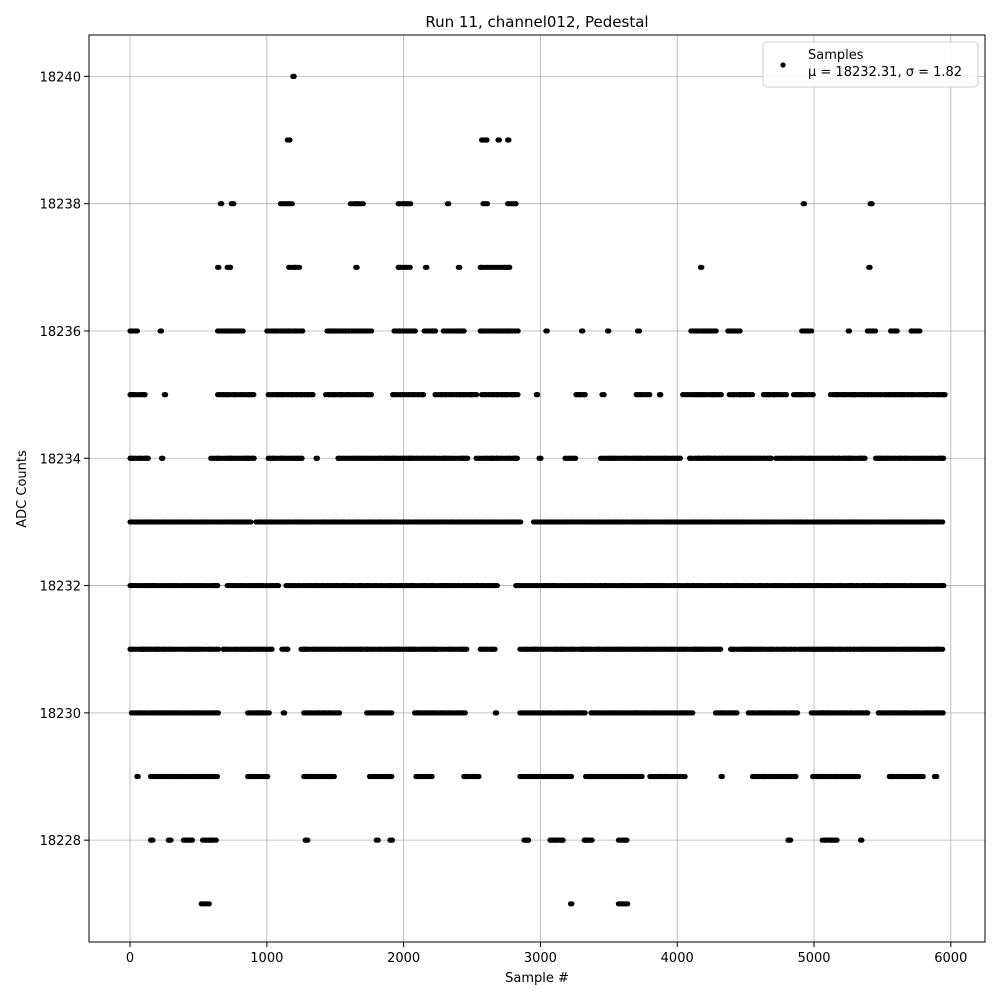  What do you see at coordinates (537, 978) in the screenshot?
I see `x-axis-label: Sample #` at bounding box center [537, 978].